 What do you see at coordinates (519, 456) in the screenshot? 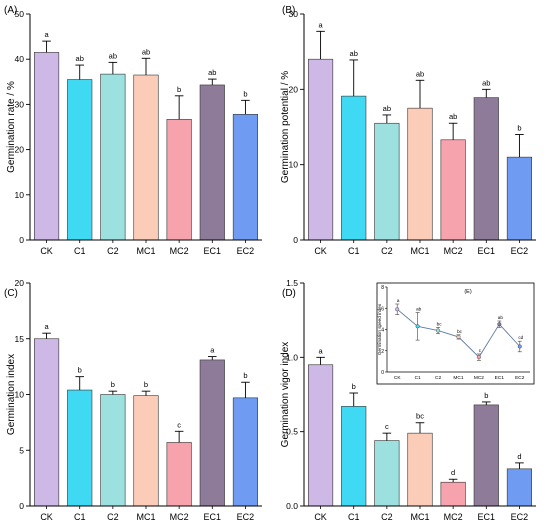
I see `significance-letter: d` at bounding box center [519, 456].